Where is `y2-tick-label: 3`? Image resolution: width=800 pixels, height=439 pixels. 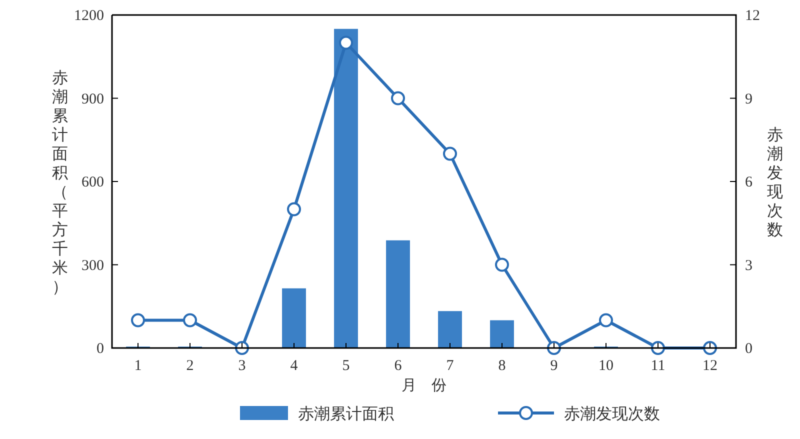
y2-tick-label: 3 is located at coordinates (748, 266).